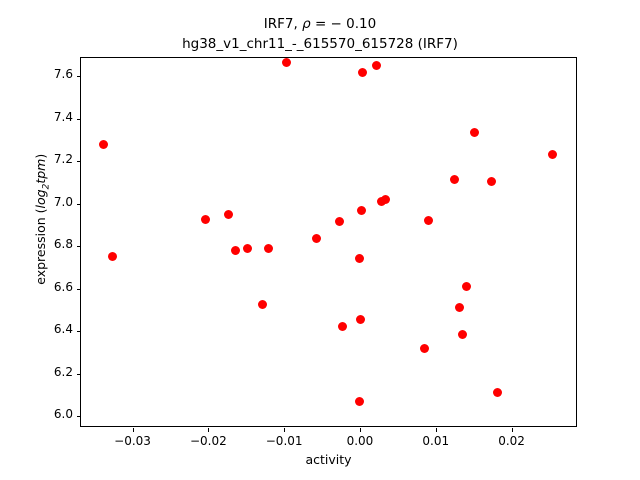 The image size is (640, 480). I want to click on x-axis-tick-label: −0.03, so click(132, 441).